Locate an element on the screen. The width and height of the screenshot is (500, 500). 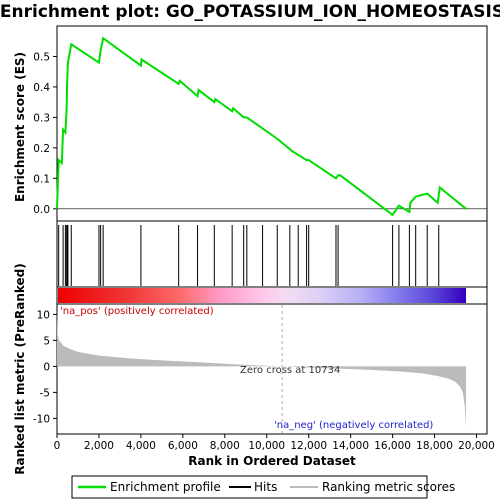
enrichment-y-axis: 0.0 0.1 0.2 0.3 0.4 0.5 is located at coordinates (45, 133).